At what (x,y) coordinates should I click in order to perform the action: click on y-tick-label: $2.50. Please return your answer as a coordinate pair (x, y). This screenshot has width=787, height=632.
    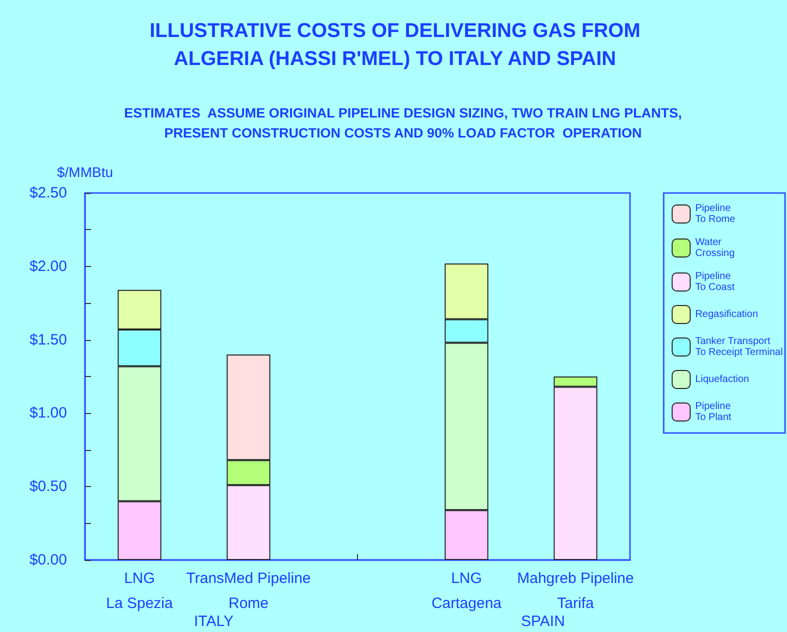
    Looking at the image, I should click on (48, 193).